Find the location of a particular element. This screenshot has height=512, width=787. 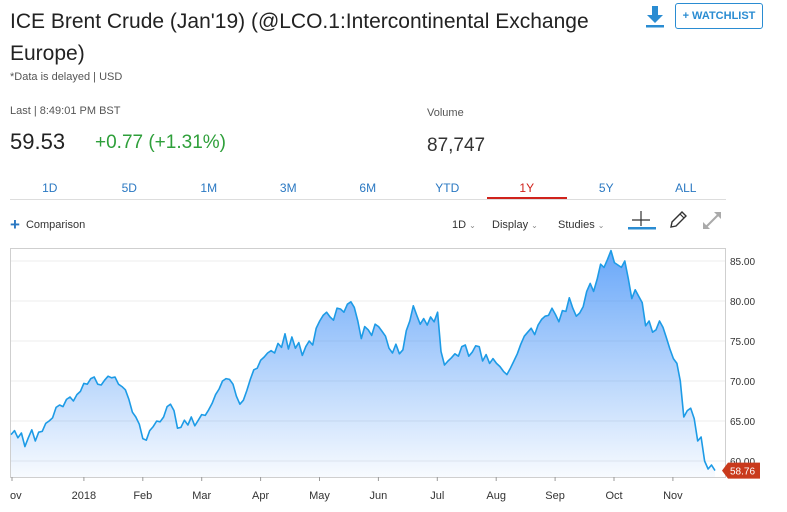

x-tick-label: Sep is located at coordinates (555, 496).